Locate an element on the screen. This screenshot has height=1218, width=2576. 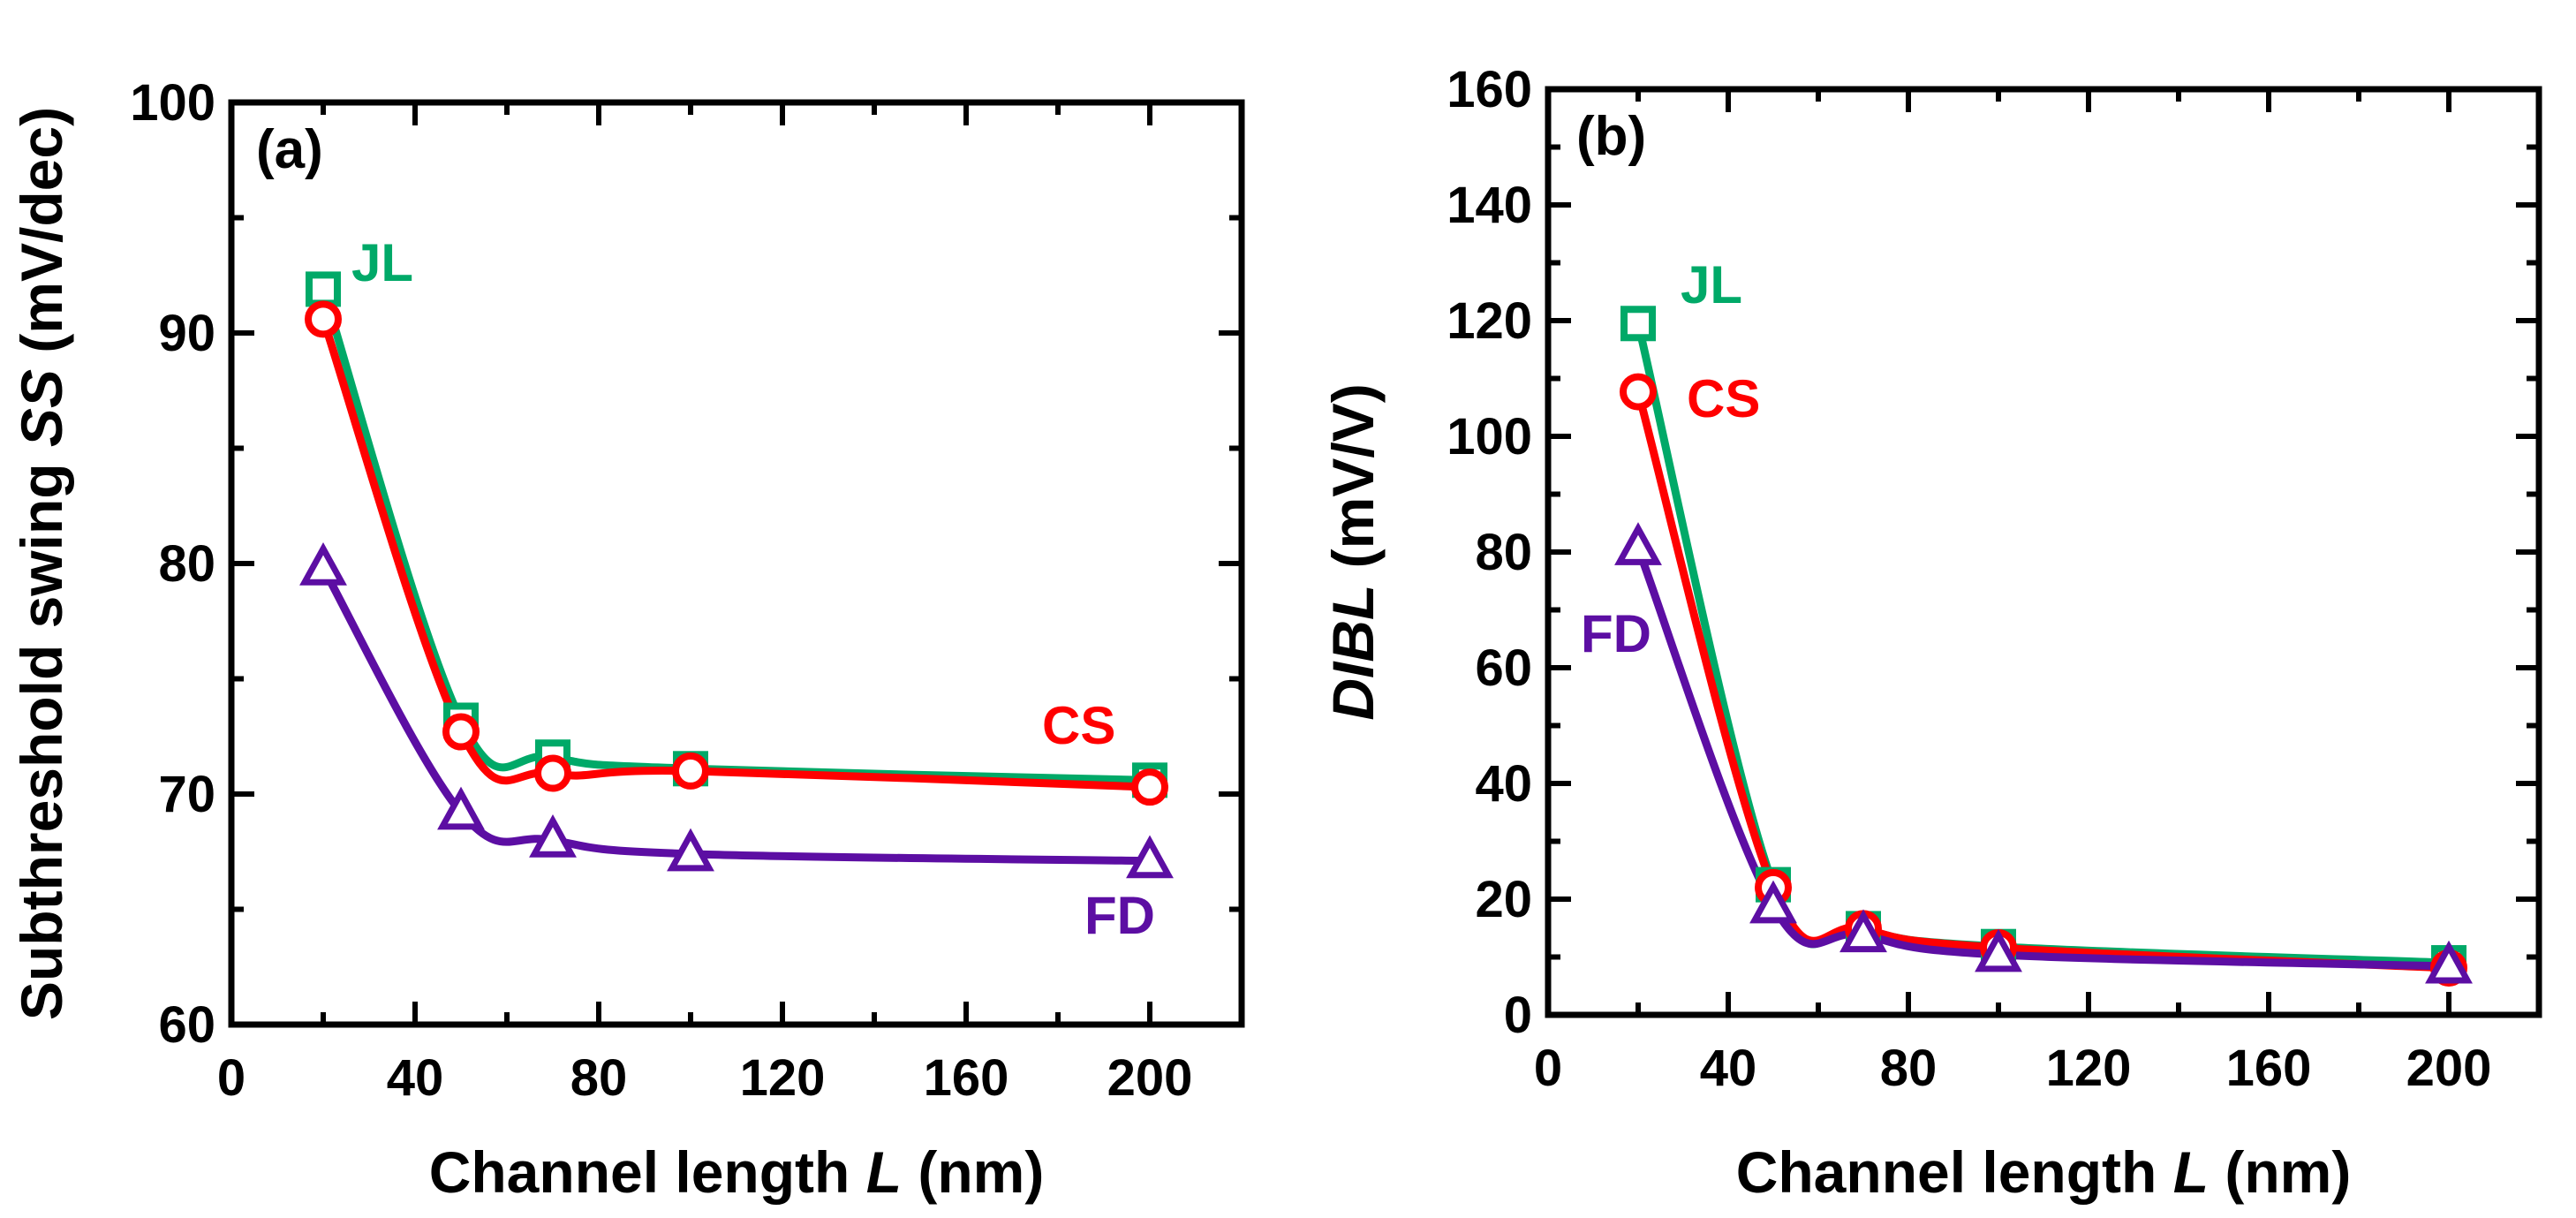
y-tick-label: 120 is located at coordinates (1489, 321).